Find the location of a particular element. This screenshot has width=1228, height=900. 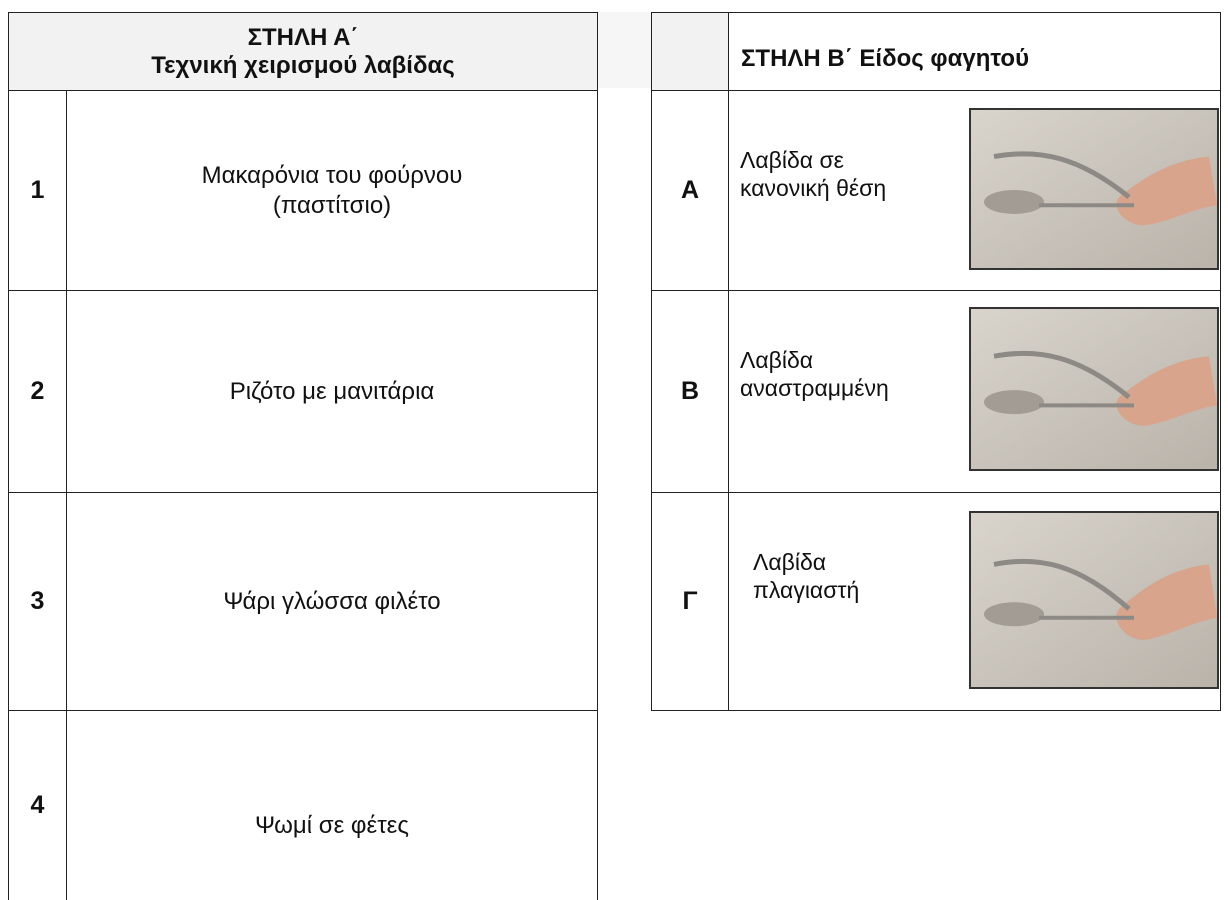

label-line: κανονική θέση is located at coordinates (813, 188).